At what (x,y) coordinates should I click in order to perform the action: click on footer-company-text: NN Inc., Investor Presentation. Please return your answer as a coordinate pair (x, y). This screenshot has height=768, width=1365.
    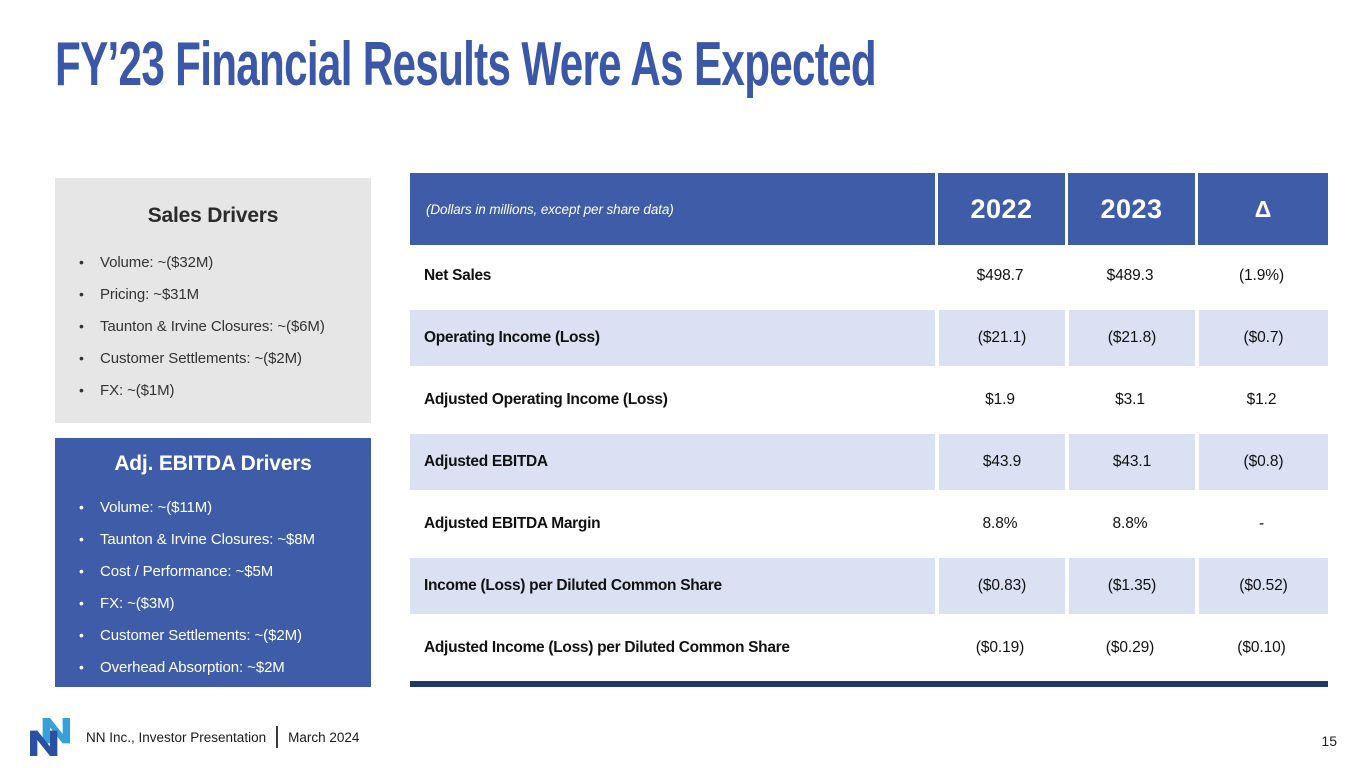
    Looking at the image, I should click on (176, 737).